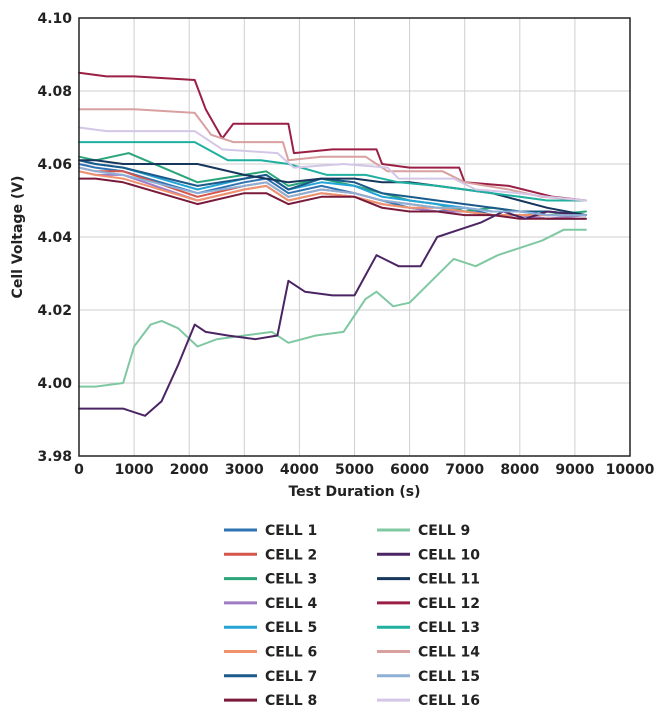  Describe the element at coordinates (291, 628) in the screenshot. I see `legend-label: CELL 5` at that location.